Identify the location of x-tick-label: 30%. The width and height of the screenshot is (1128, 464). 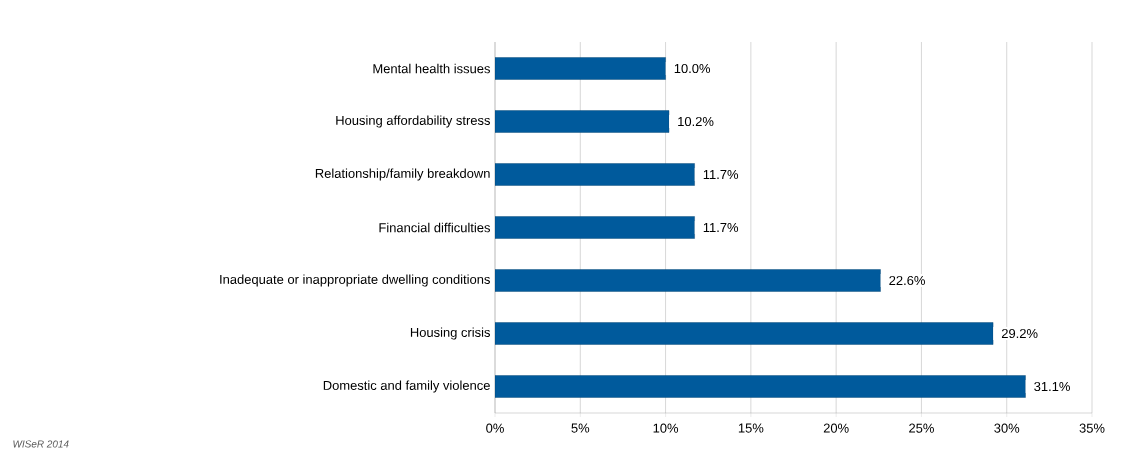
(1007, 428).